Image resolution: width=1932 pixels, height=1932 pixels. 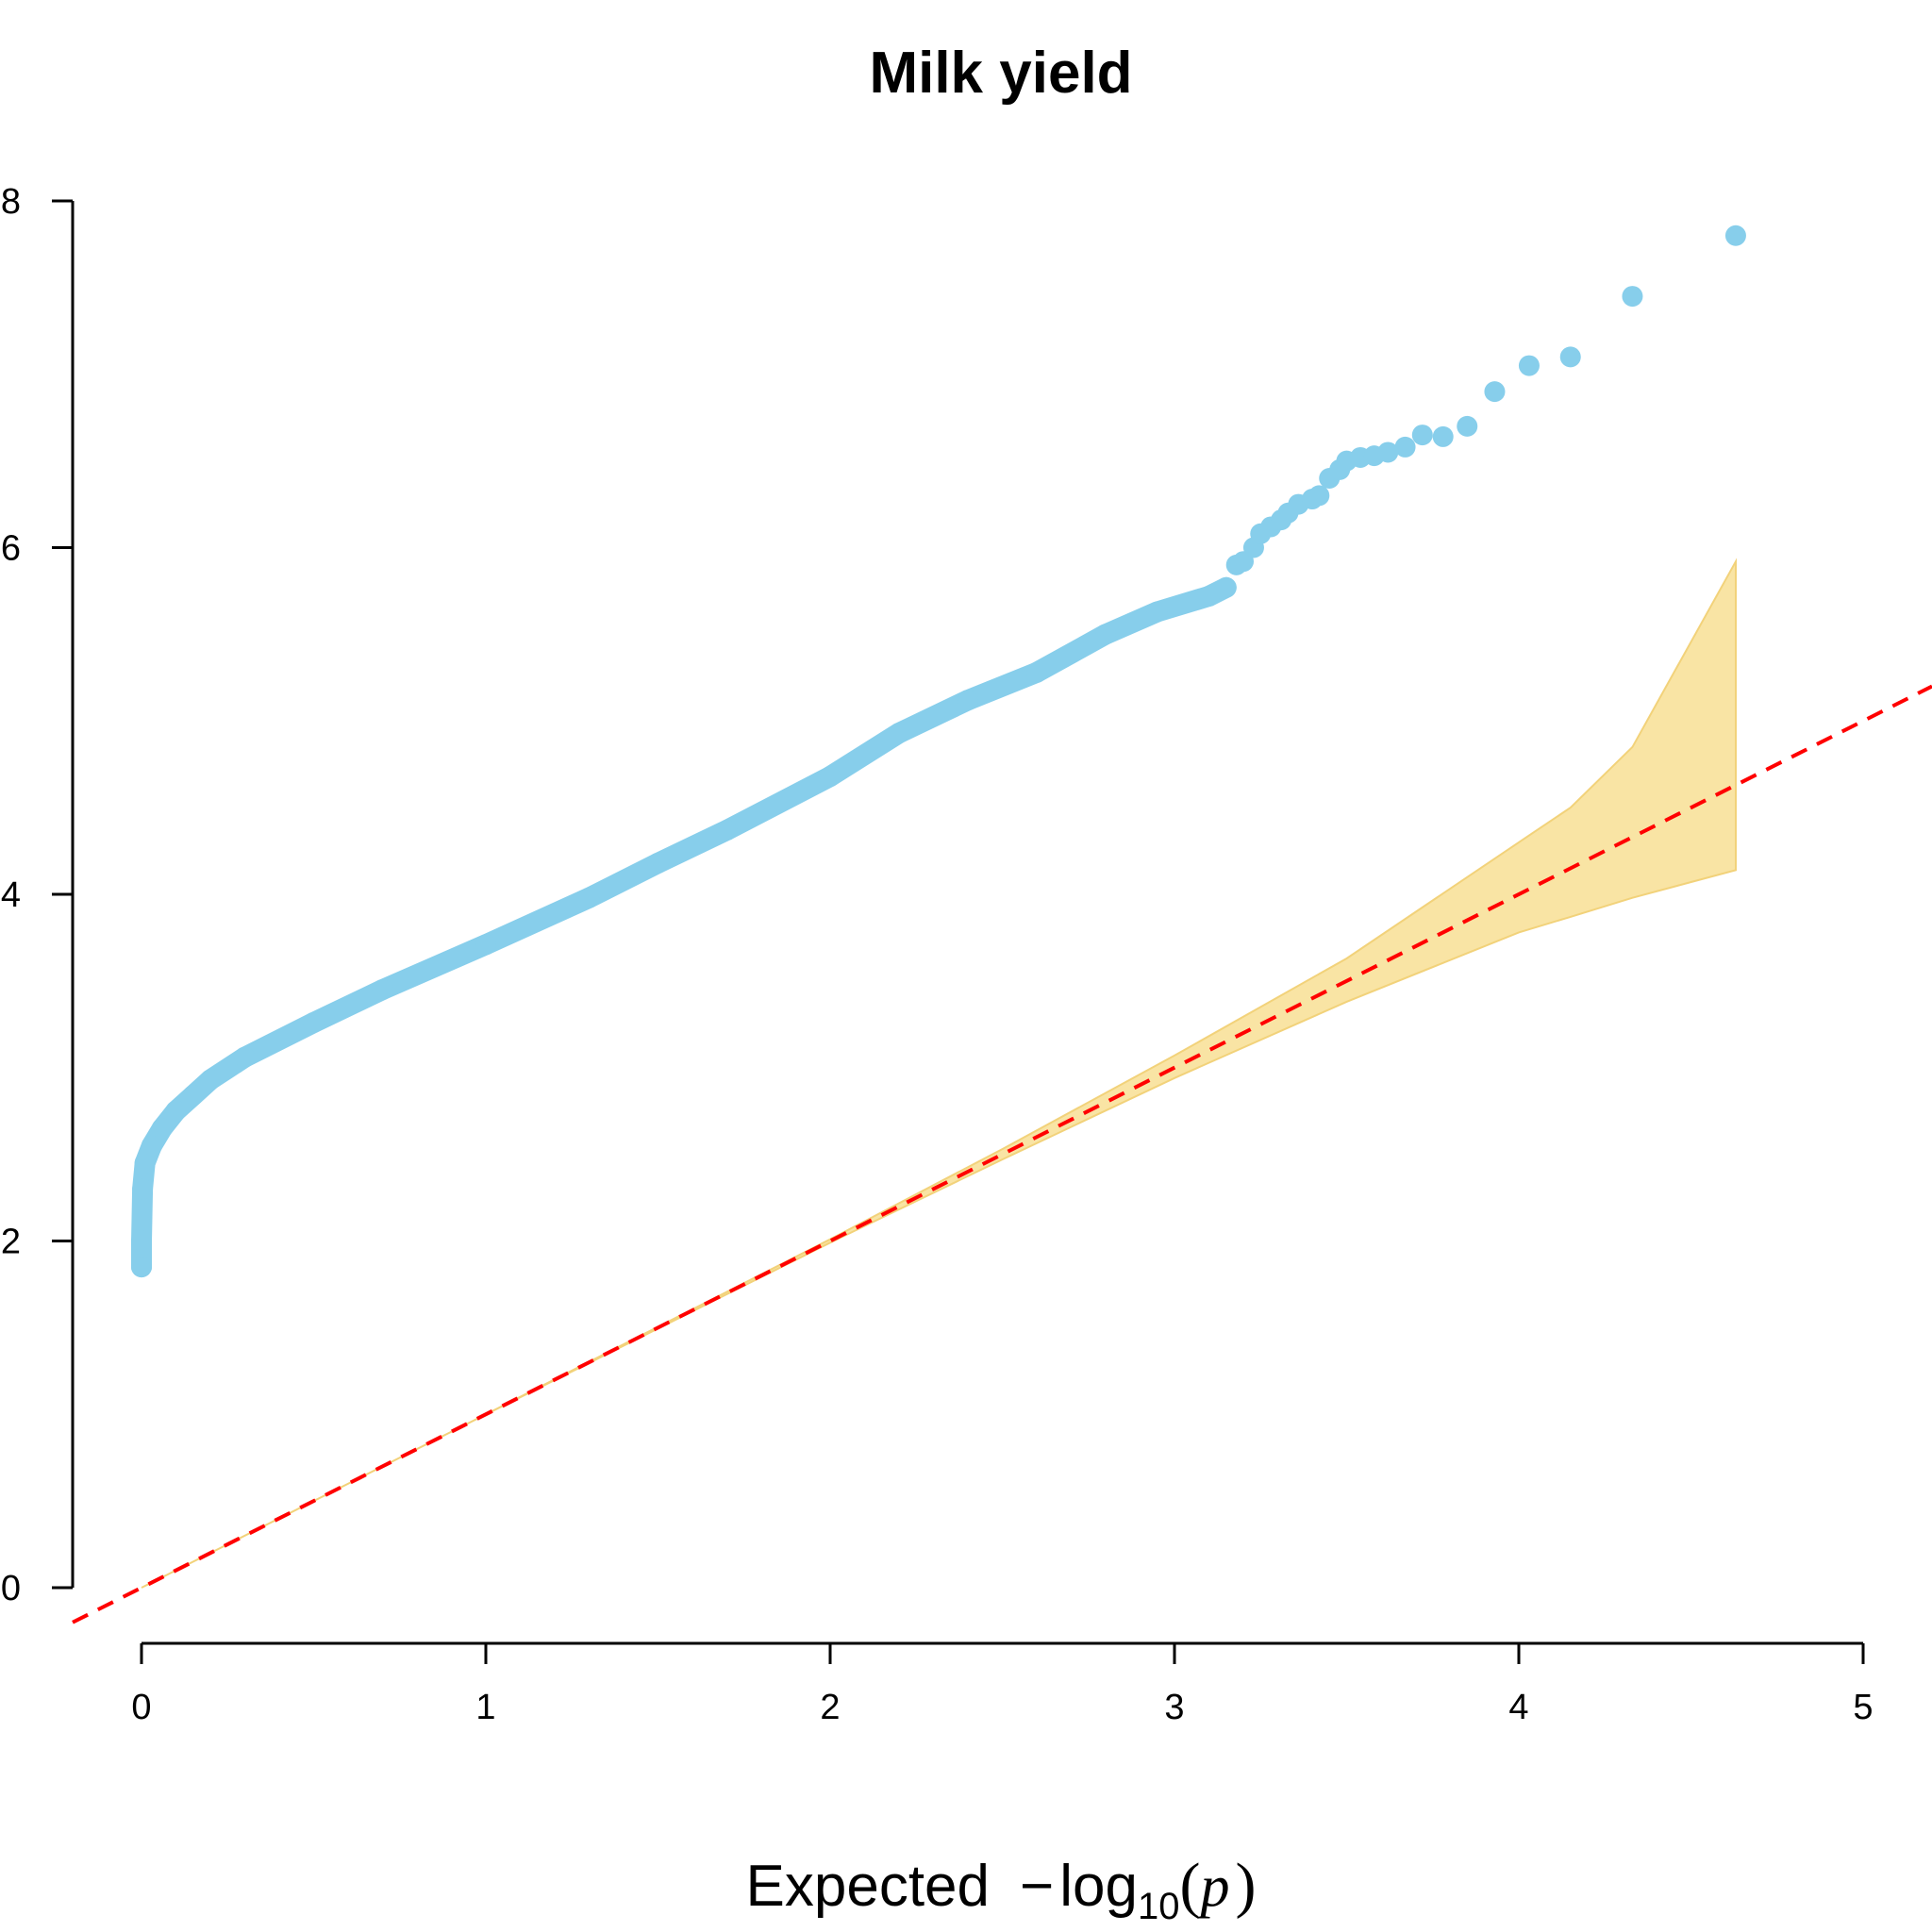 I want to click on x-tick-label: 2, so click(x=830, y=1708).